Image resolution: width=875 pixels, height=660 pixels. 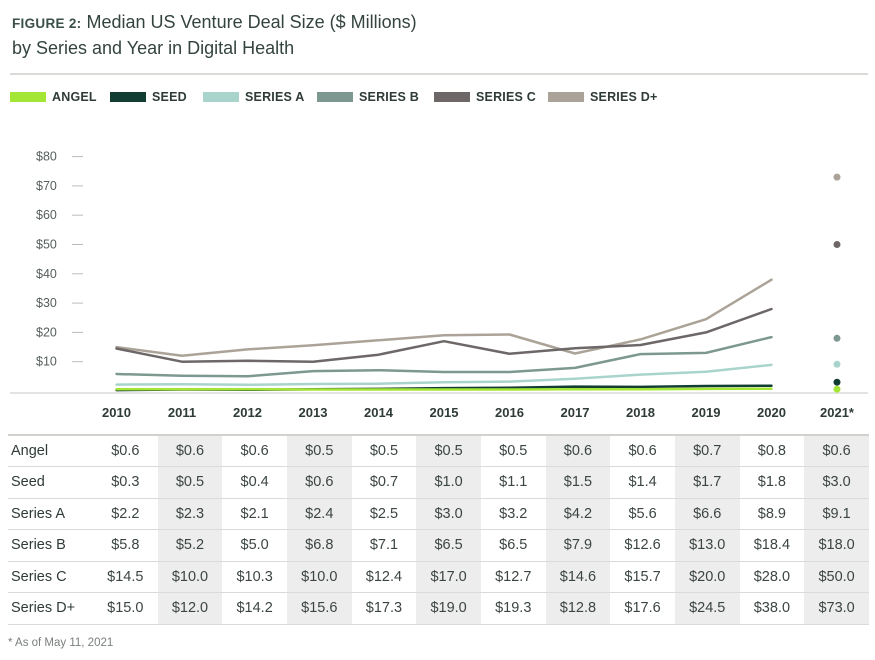 I want to click on table-cell: $15.7, so click(x=642, y=577).